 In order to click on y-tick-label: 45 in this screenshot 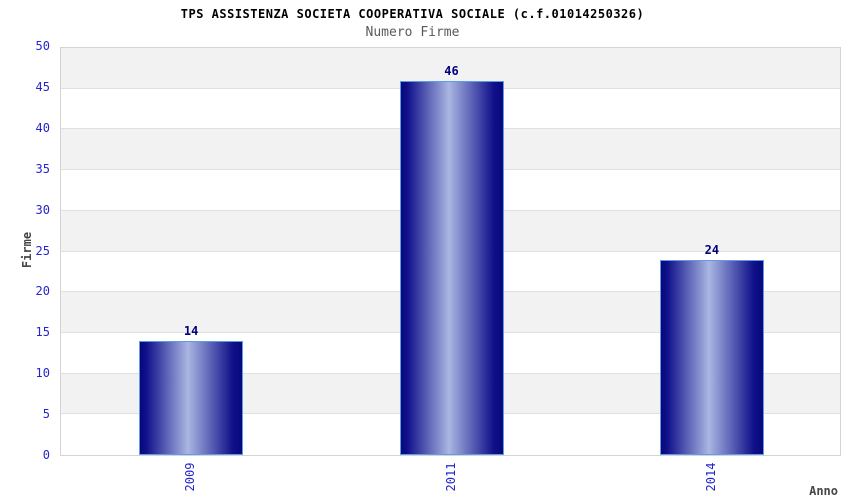, I will do `click(42, 86)`.